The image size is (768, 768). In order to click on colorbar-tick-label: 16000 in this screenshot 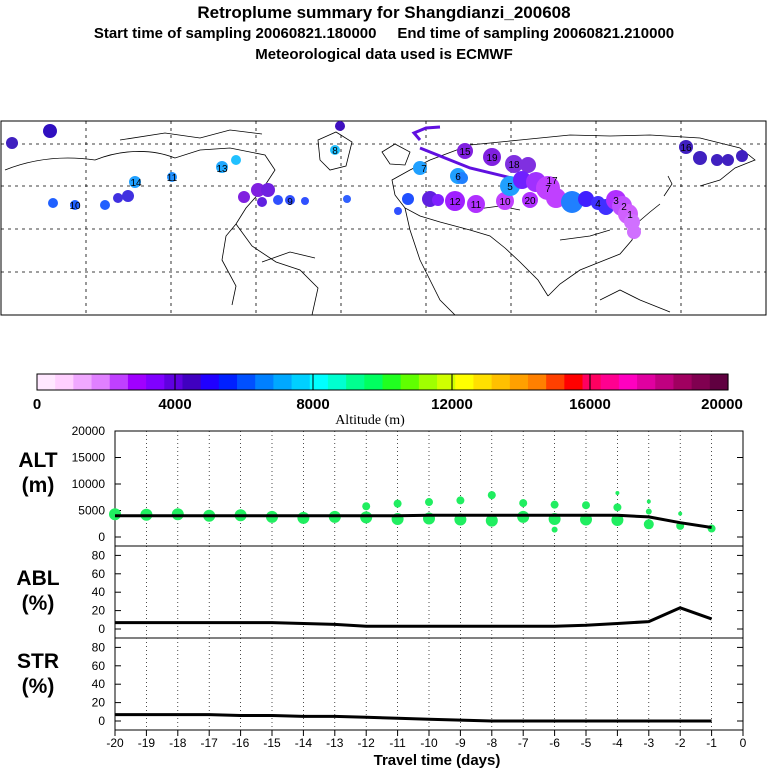, I will do `click(590, 404)`.